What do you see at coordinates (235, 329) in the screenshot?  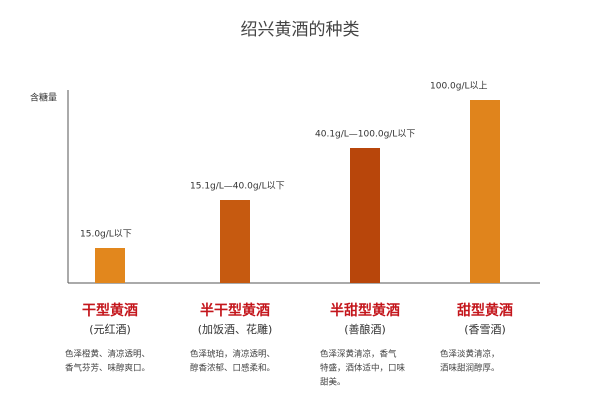 I see `type-subname: (加饭酒、花雕)` at bounding box center [235, 329].